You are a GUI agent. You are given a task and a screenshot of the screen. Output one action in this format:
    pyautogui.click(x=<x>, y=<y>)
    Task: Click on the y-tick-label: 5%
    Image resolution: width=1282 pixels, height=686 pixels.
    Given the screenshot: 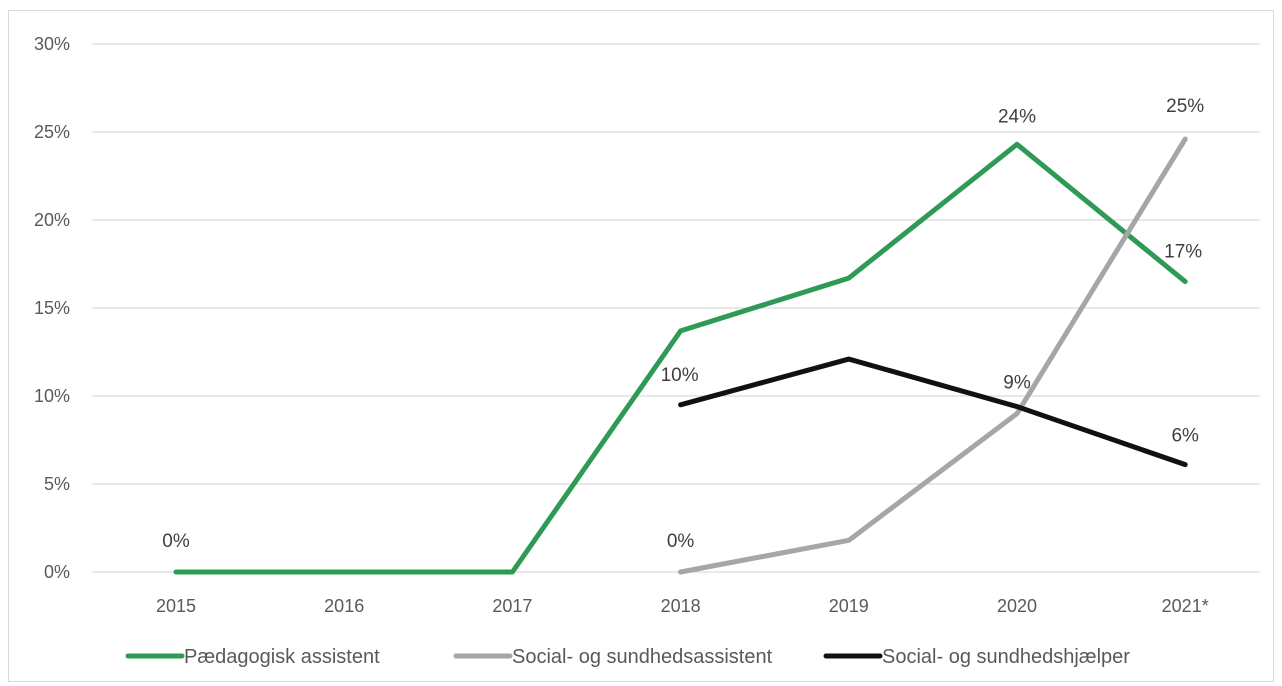 What is the action you would take?
    pyautogui.click(x=57, y=484)
    